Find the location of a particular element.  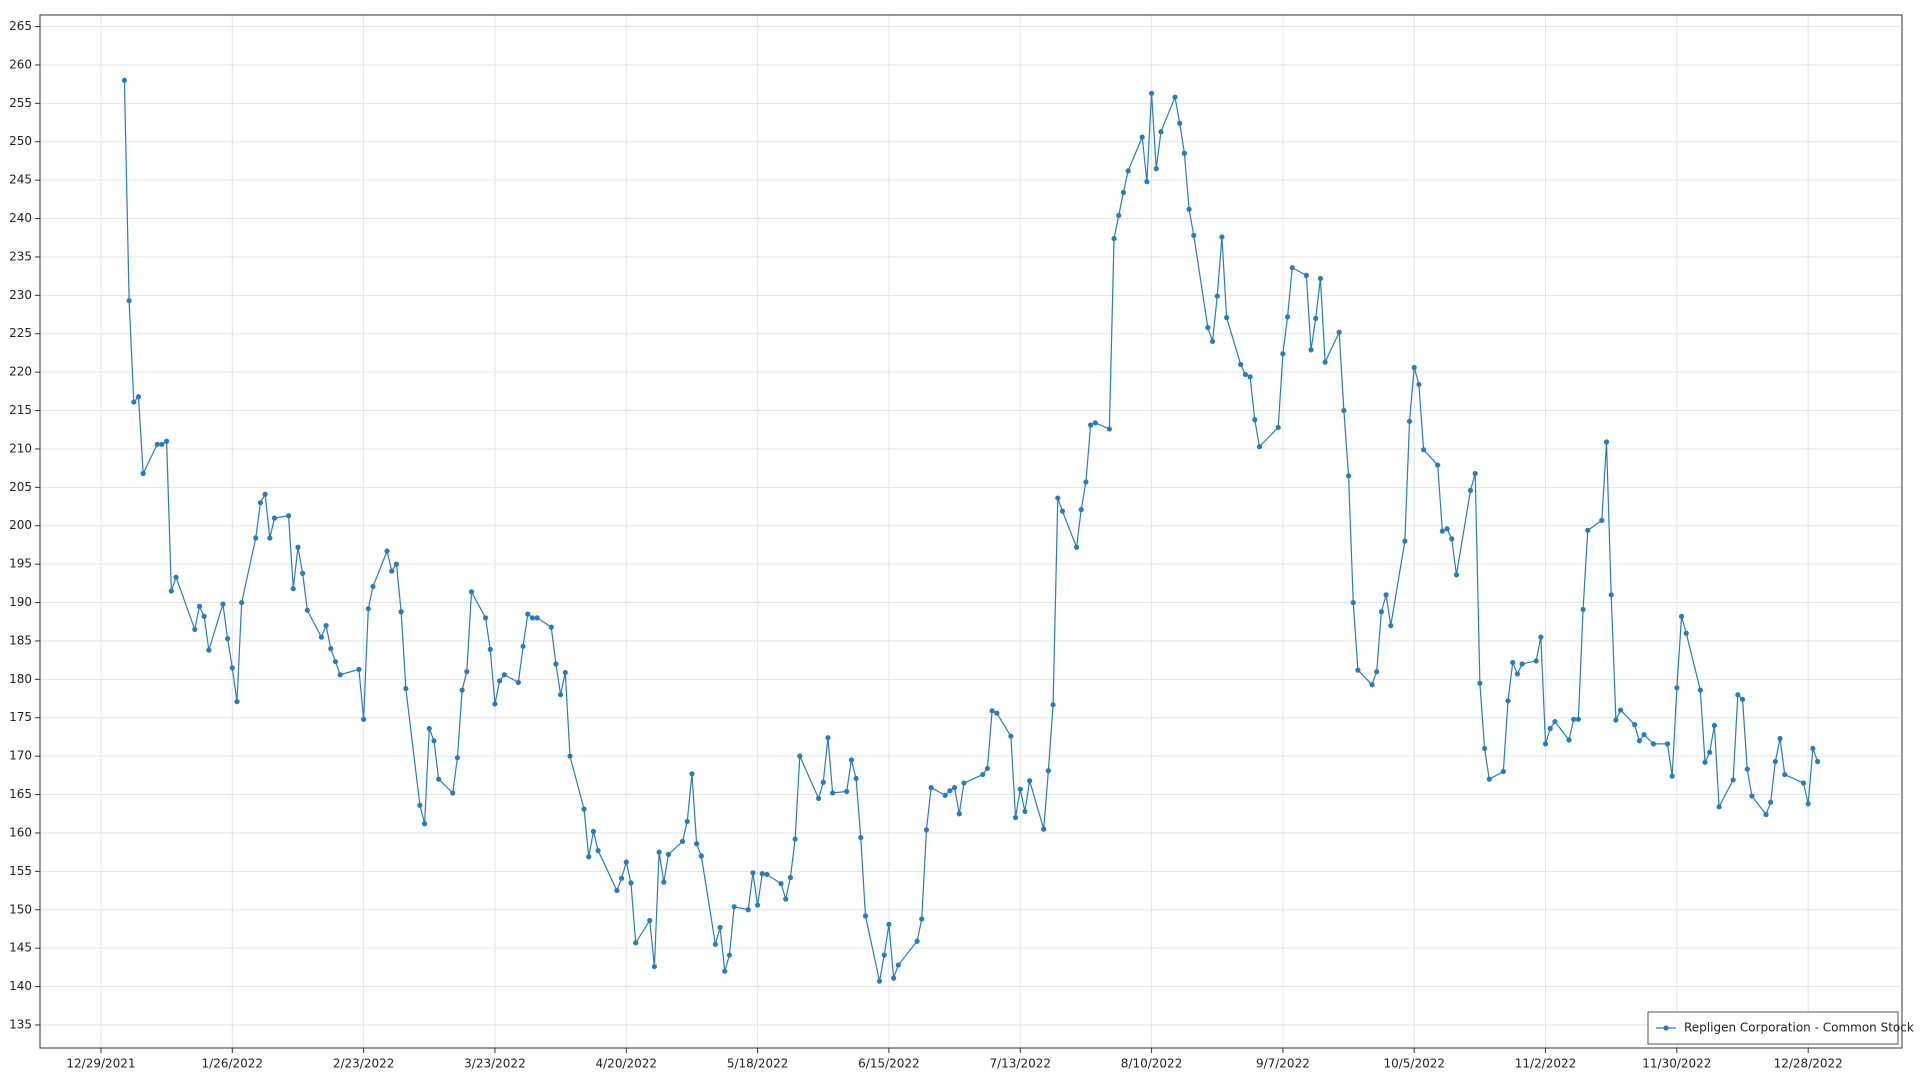

y-tick-label: 220 is located at coordinates (20, 372).